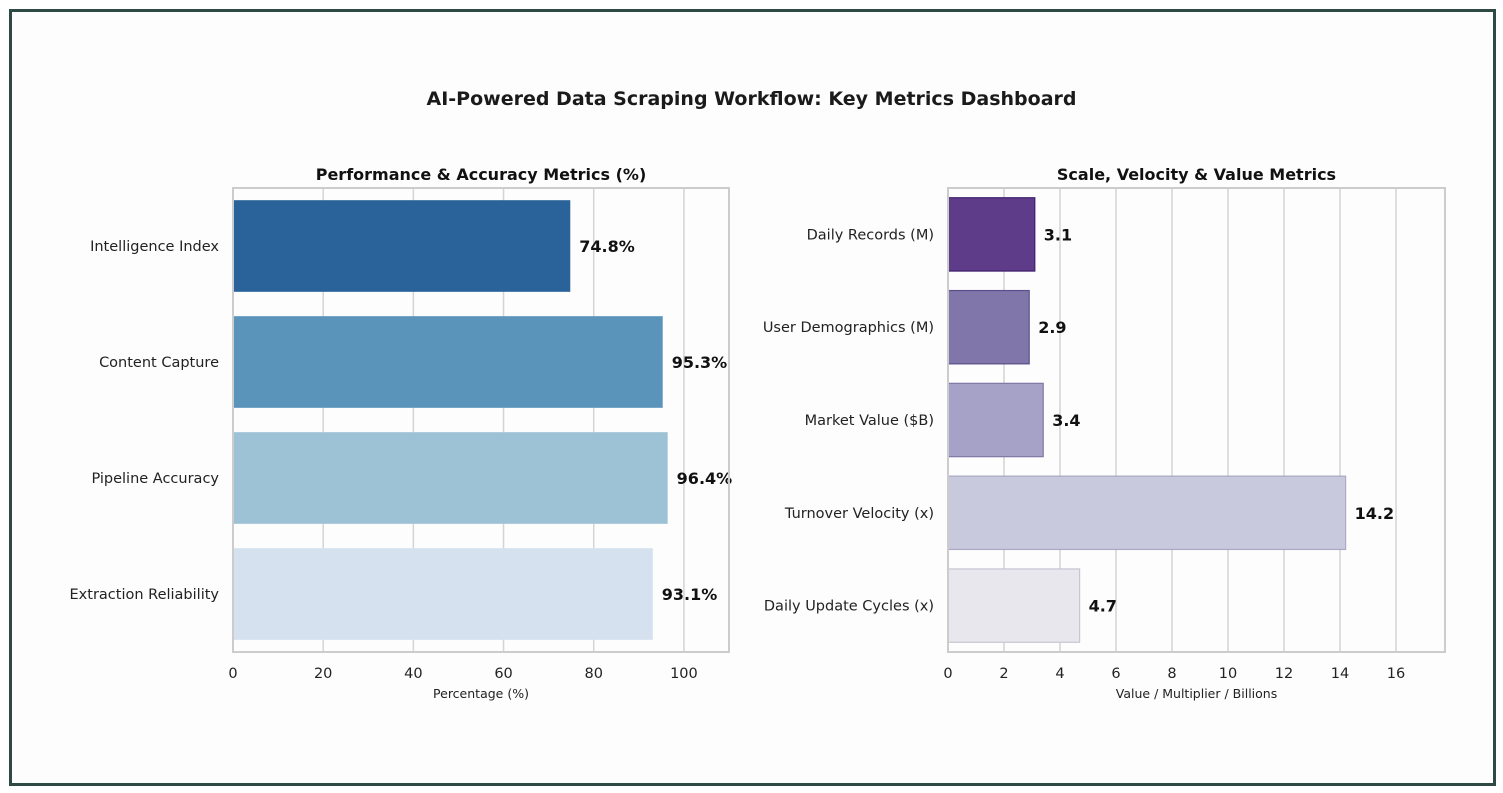 Image resolution: width=1503 pixels, height=793 pixels. Describe the element at coordinates (870, 235) in the screenshot. I see `panel2-category-label: Daily Records (M)` at that location.